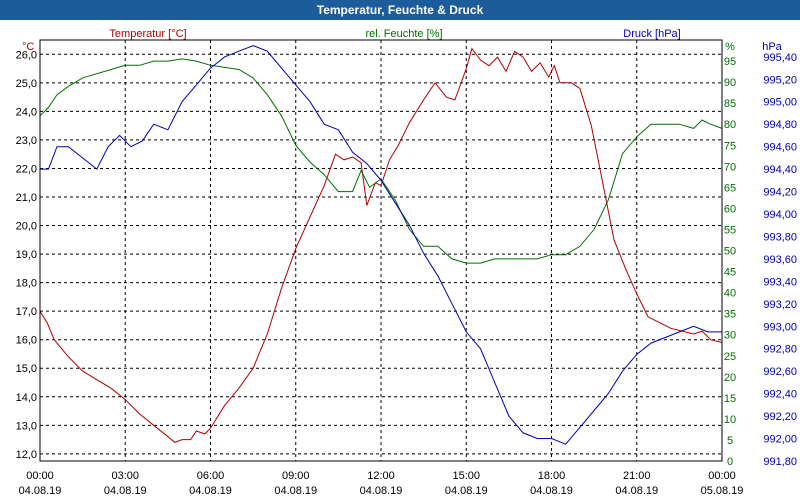  What do you see at coordinates (26, 312) in the screenshot?
I see `temperature-tick-label: 17,0` at bounding box center [26, 312].